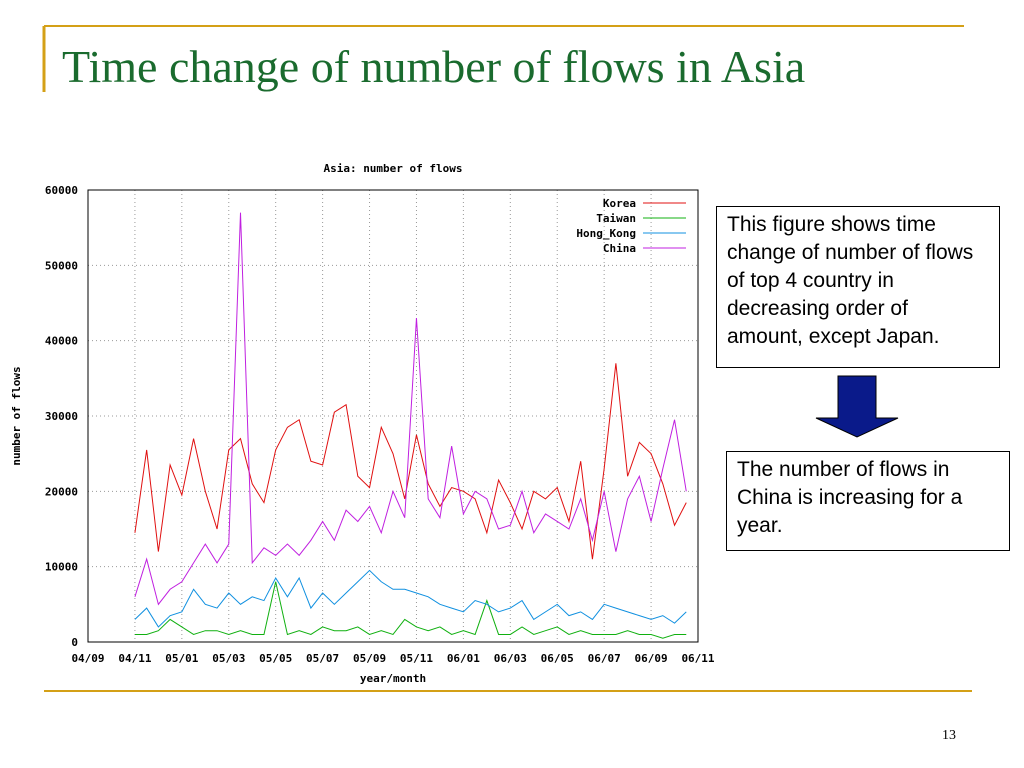 This screenshot has width=1024, height=768. Describe the element at coordinates (857, 406) in the screenshot. I see `arrow` at that location.